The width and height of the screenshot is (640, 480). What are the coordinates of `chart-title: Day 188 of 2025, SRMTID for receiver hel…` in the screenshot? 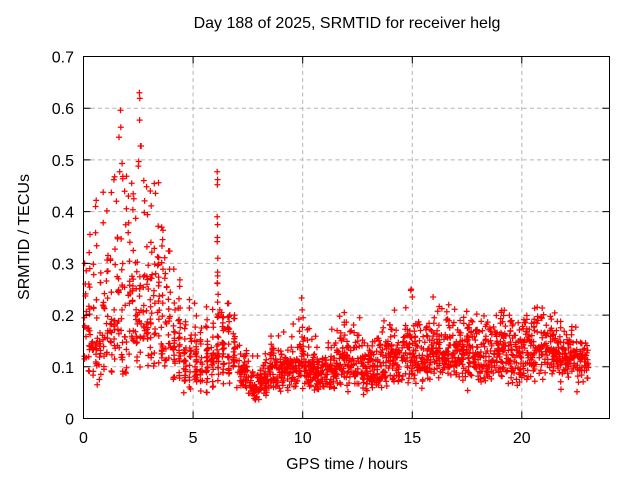 It's located at (347, 23).